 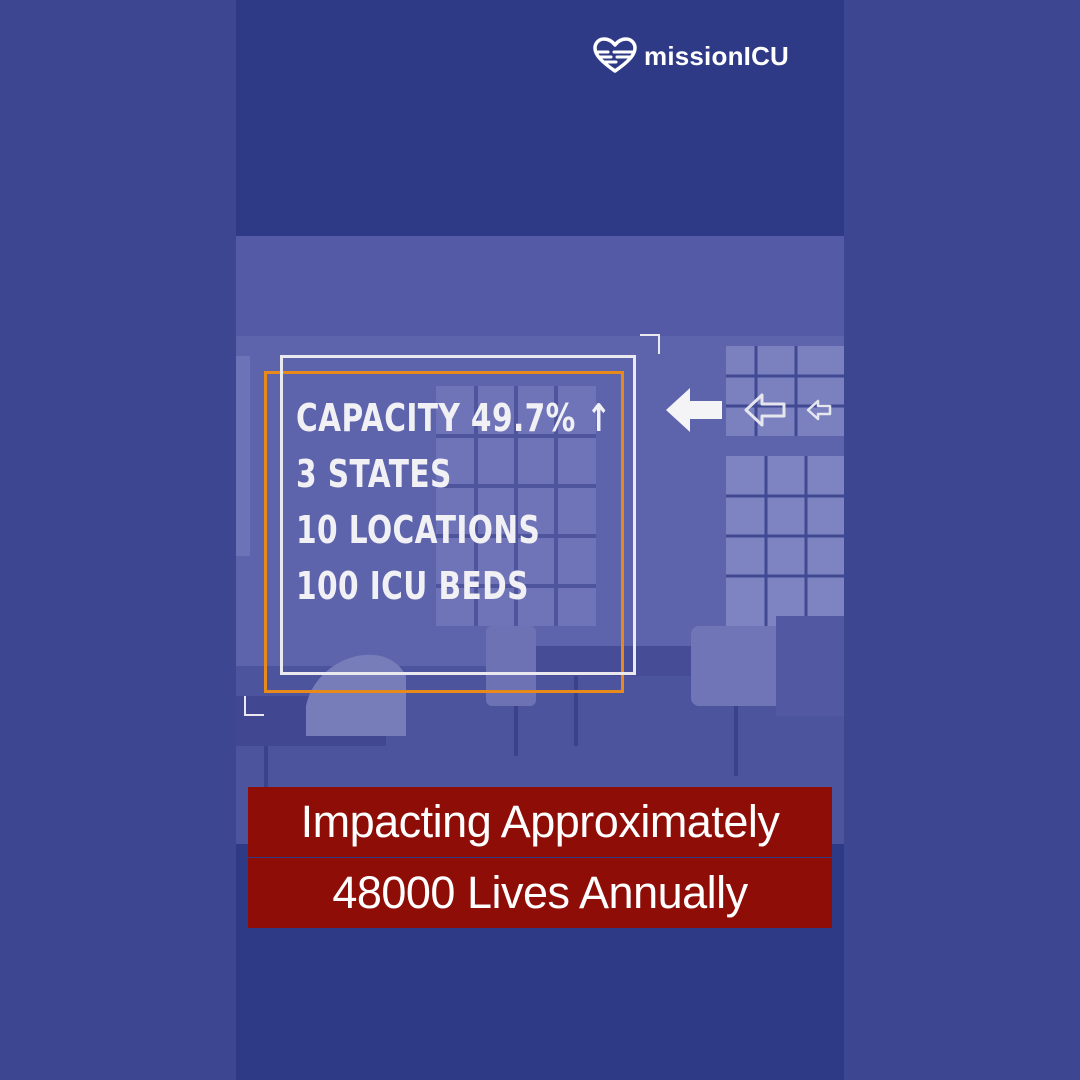 I want to click on stat-states: 3 STATES, so click(x=374, y=474).